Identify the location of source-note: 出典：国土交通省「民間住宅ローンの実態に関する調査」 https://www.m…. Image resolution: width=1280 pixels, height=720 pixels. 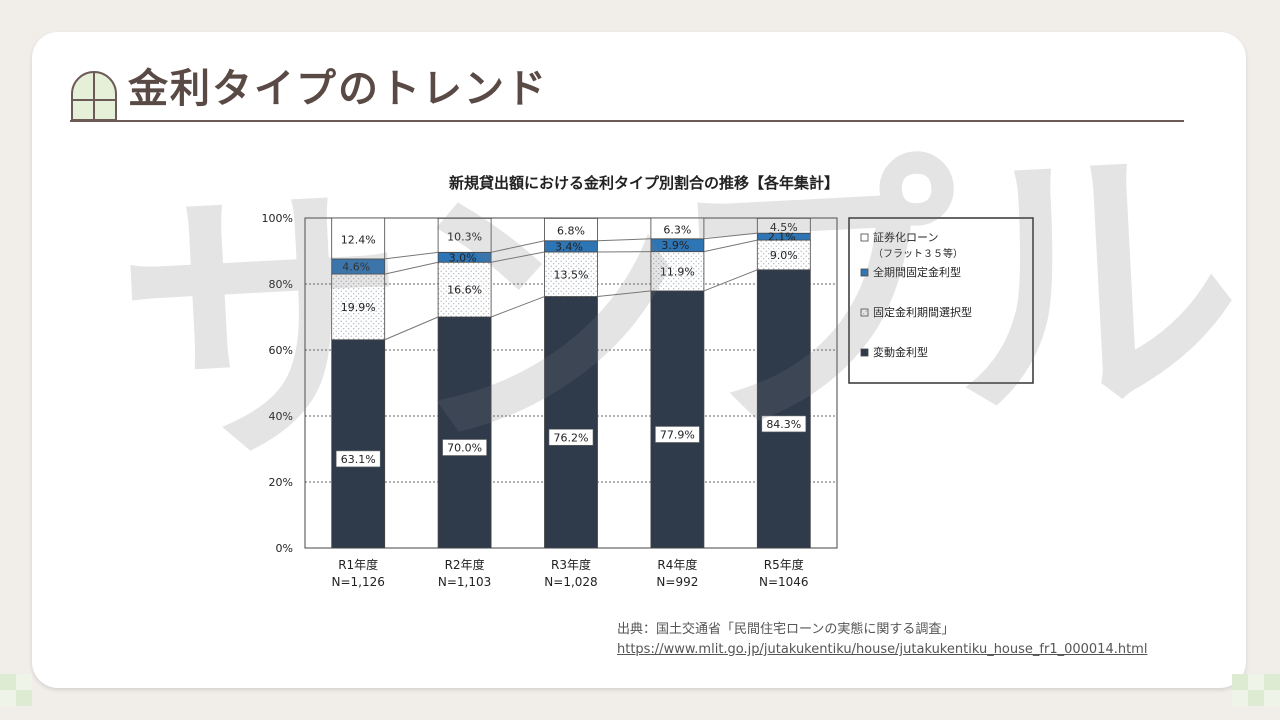
(882, 640).